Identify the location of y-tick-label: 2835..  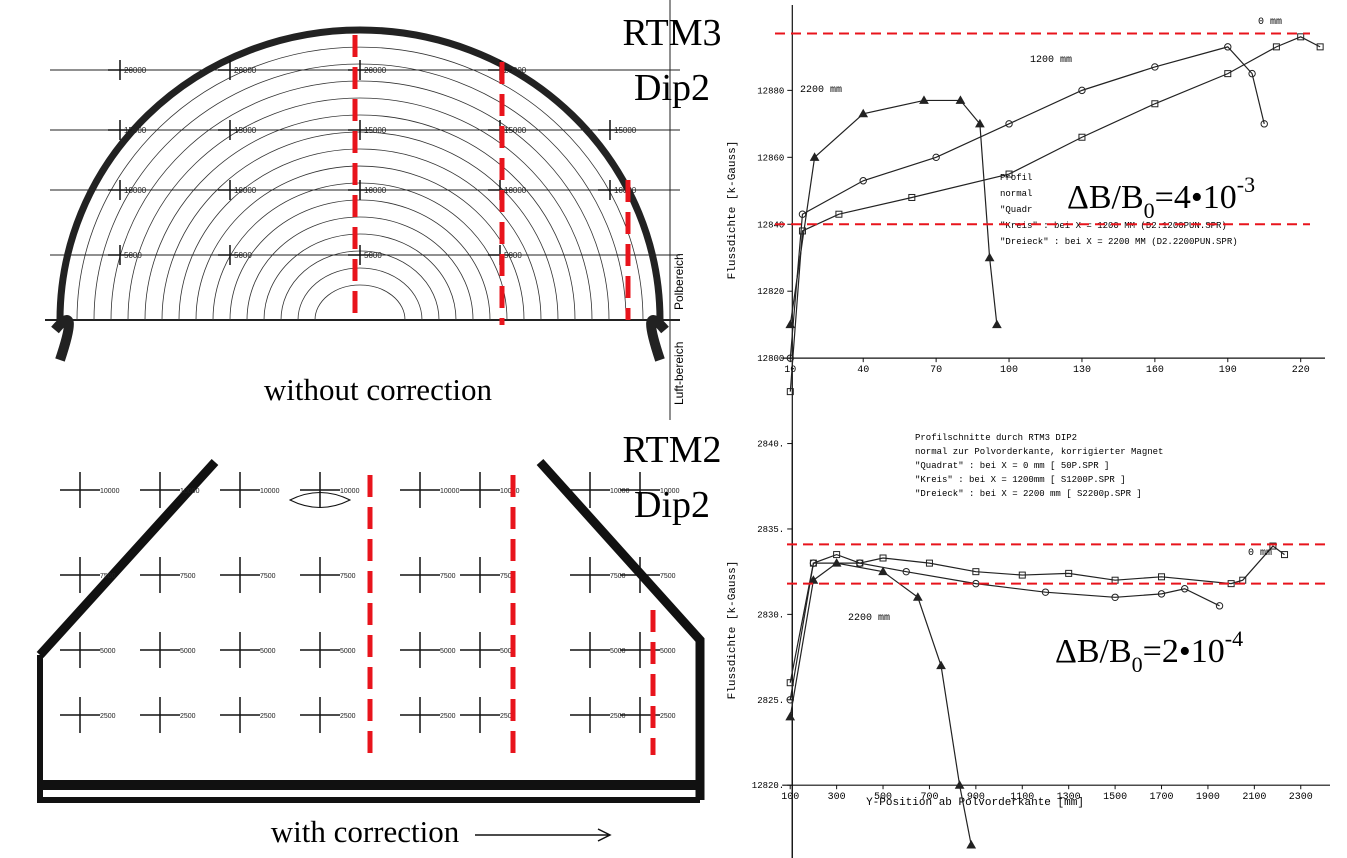
(770, 530).